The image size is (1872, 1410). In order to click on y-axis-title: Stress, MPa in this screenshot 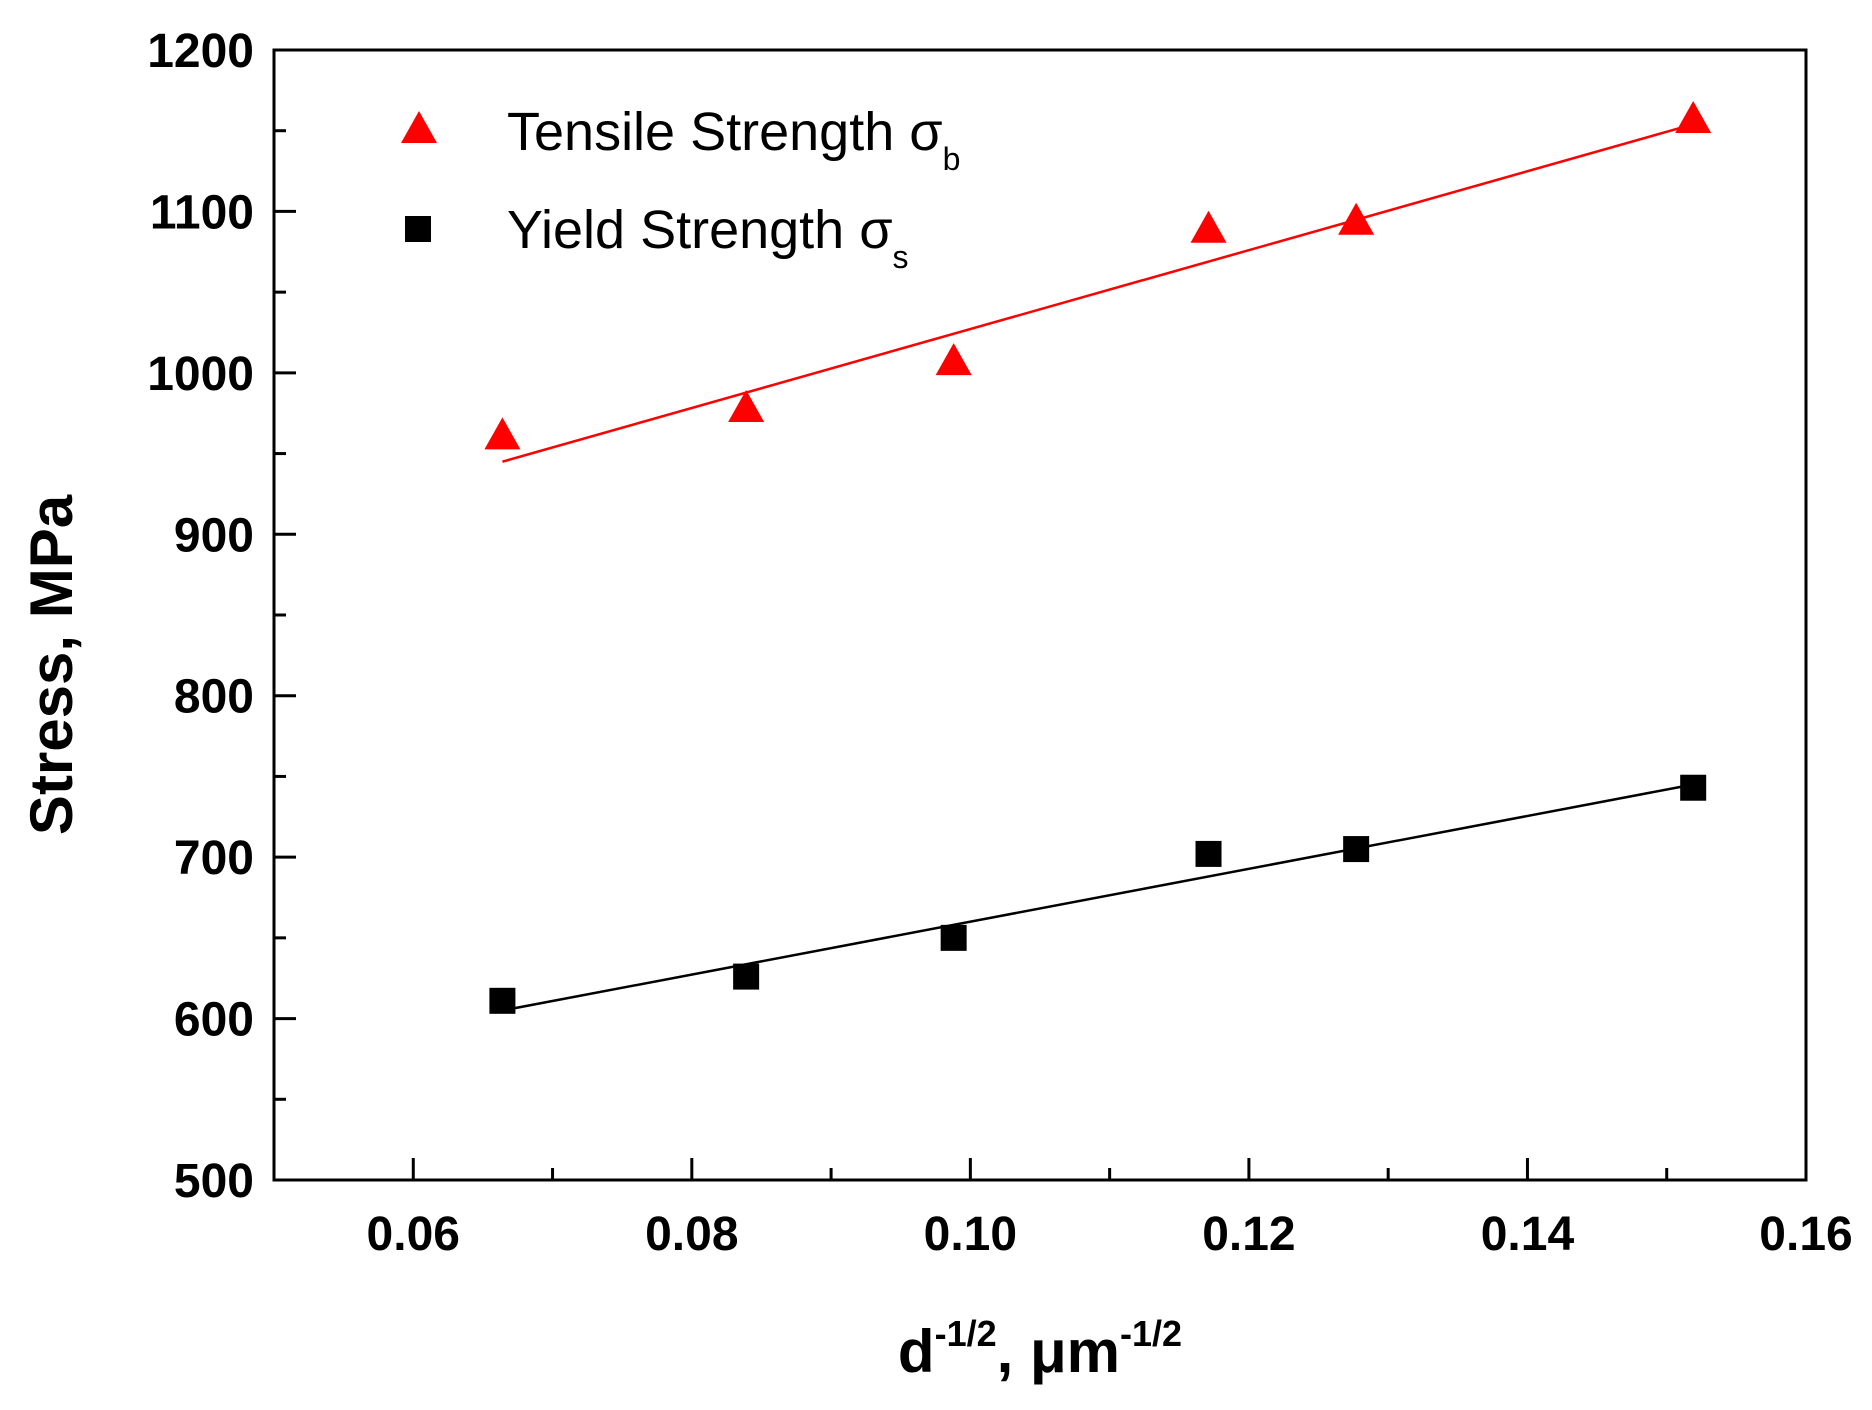, I will do `click(51, 664)`.